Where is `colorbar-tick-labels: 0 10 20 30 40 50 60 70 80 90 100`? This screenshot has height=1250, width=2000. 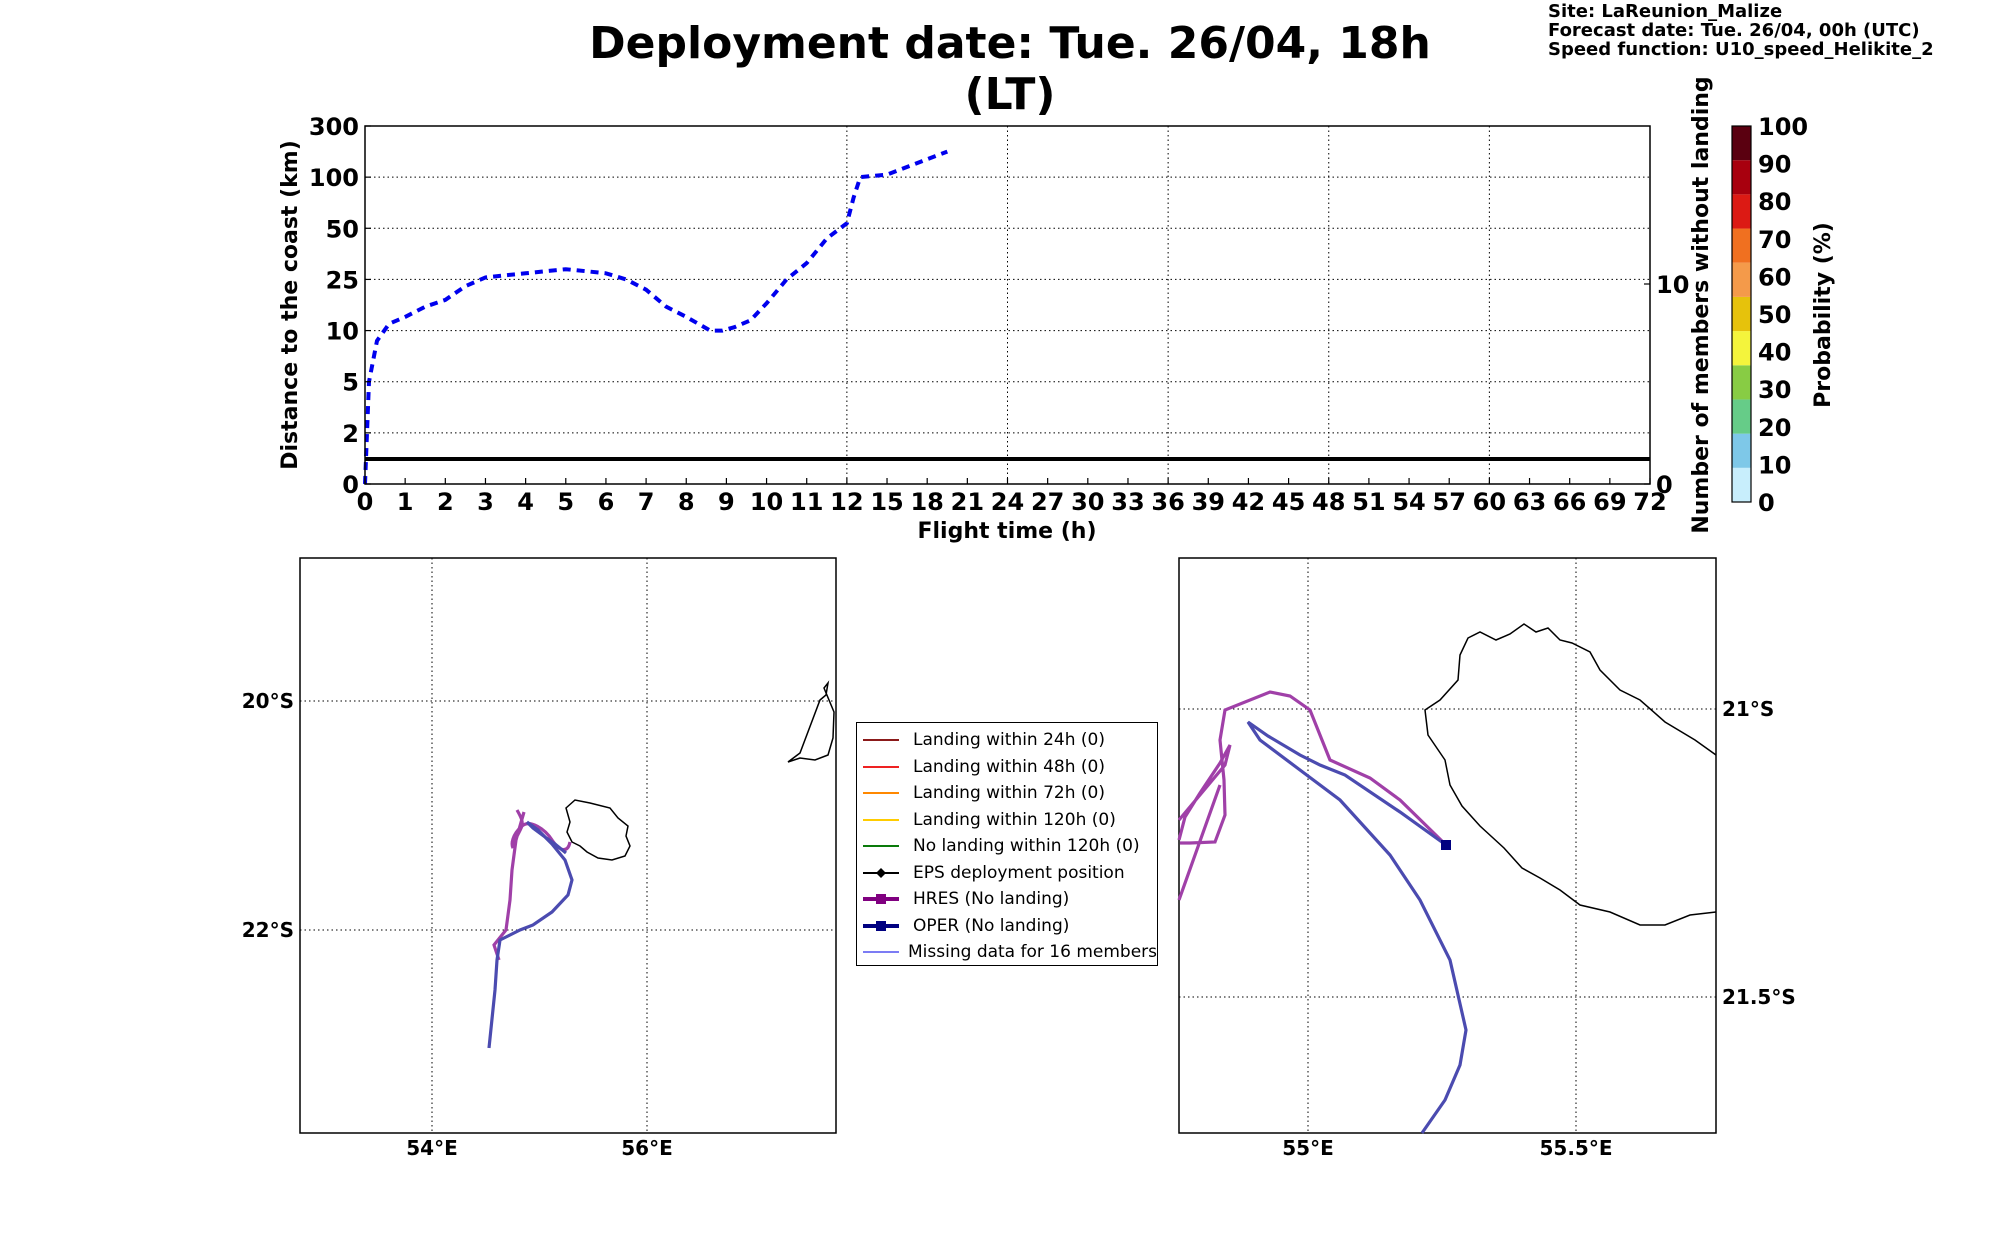 colorbar-tick-labels: 0 10 20 30 40 50 60 70 80 90 100 is located at coordinates (1783, 315).